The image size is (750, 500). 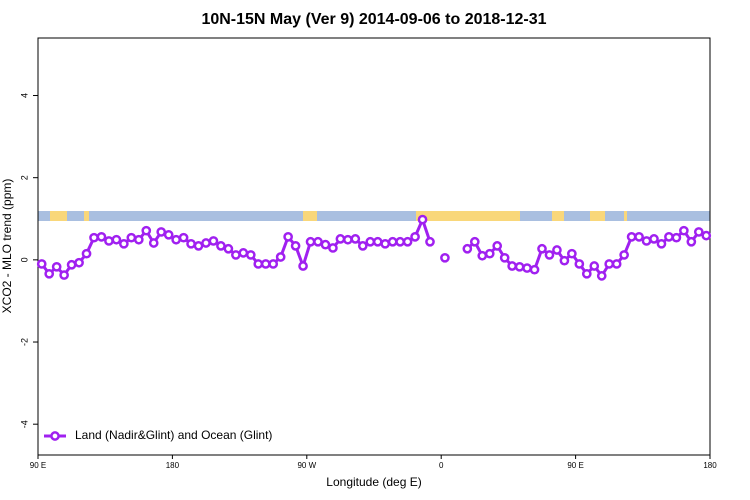 What do you see at coordinates (374, 216) in the screenshot?
I see `land-ocean-strip` at bounding box center [374, 216].